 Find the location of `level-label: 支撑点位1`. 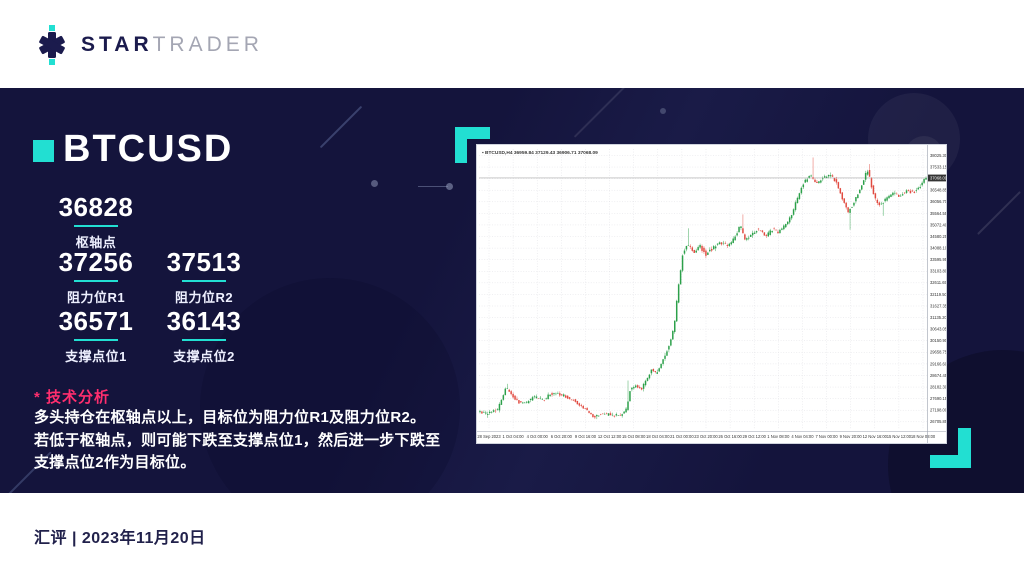

level-label: 支撑点位1 is located at coordinates (96, 356).